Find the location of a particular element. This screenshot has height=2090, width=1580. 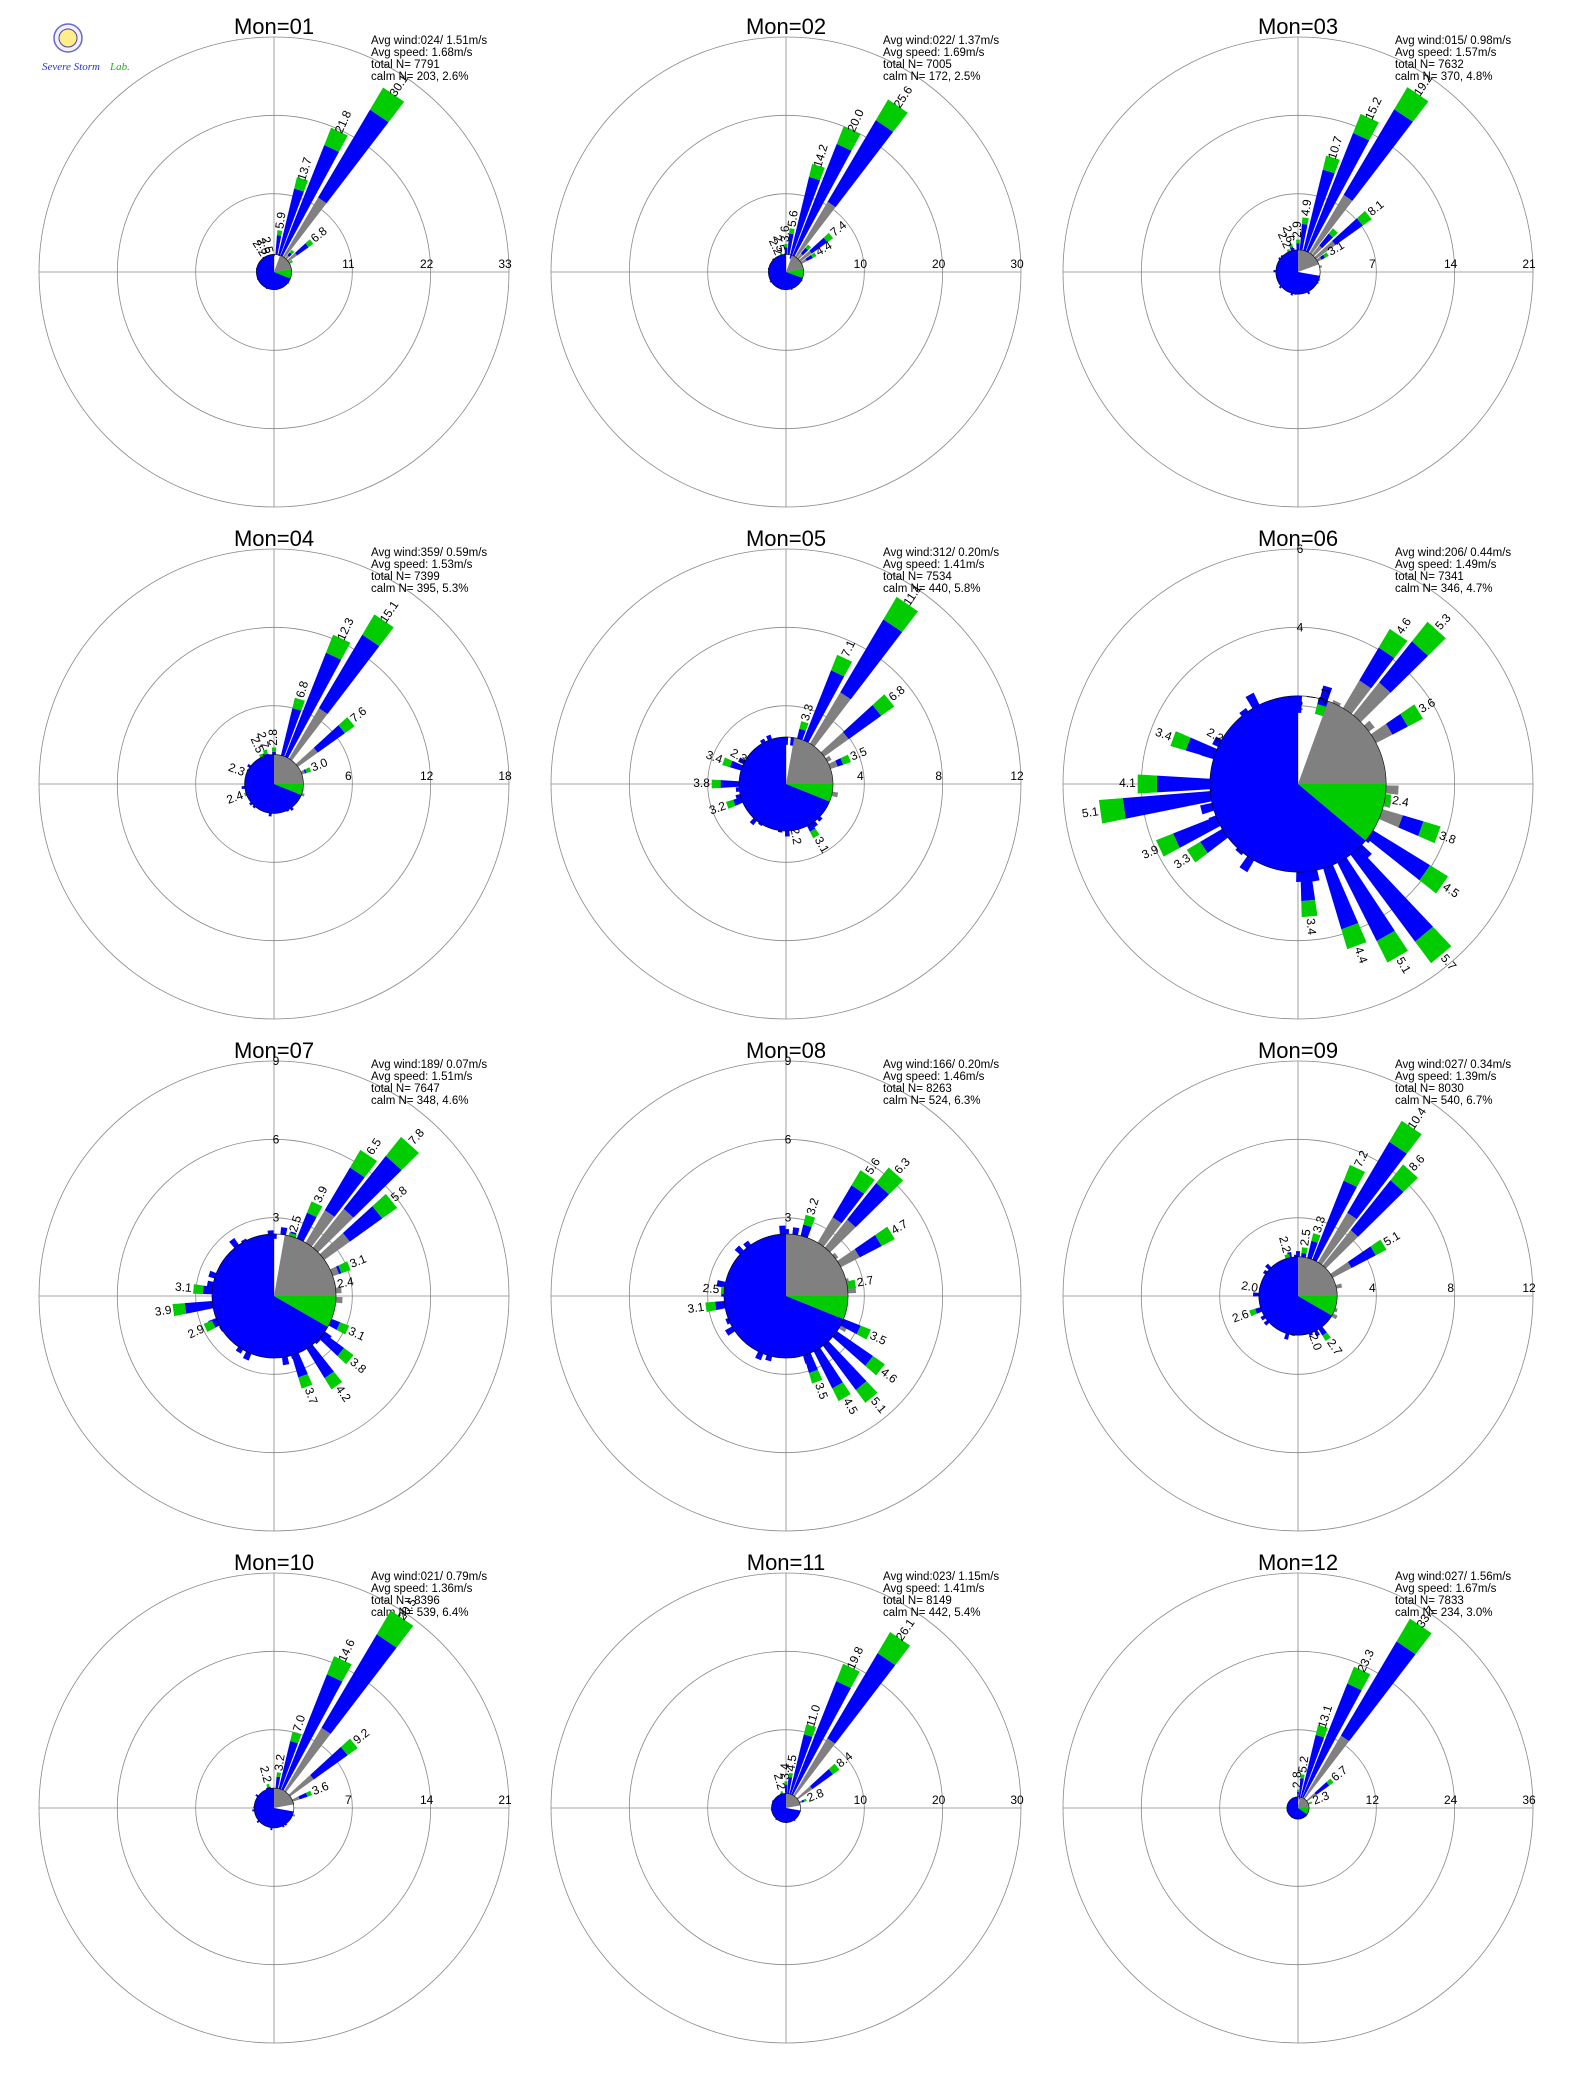

stats-line: Avg speed: 1.41m/s is located at coordinates (934, 565).